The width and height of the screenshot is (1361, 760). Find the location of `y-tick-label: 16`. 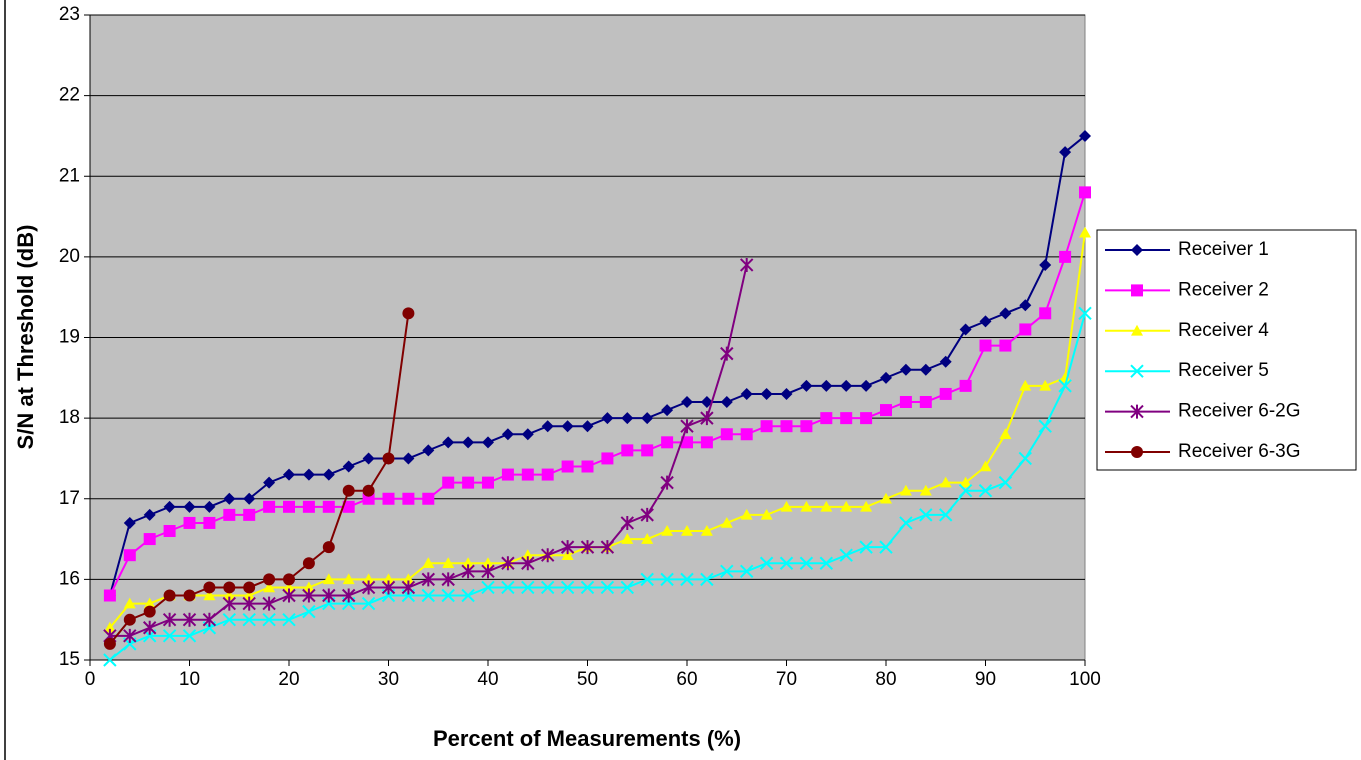

y-tick-label: 16 is located at coordinates (69, 578).